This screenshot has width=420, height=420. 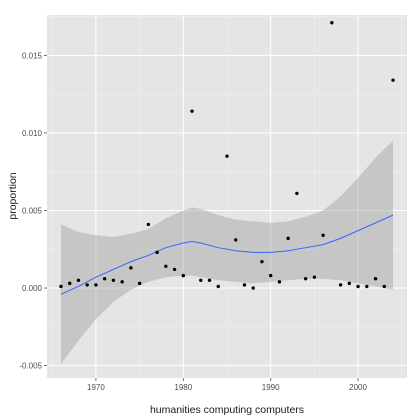 I want to click on y-axis-ticks: -0.005 0.000 0.005 0.010 0.015, so click(x=33, y=211).